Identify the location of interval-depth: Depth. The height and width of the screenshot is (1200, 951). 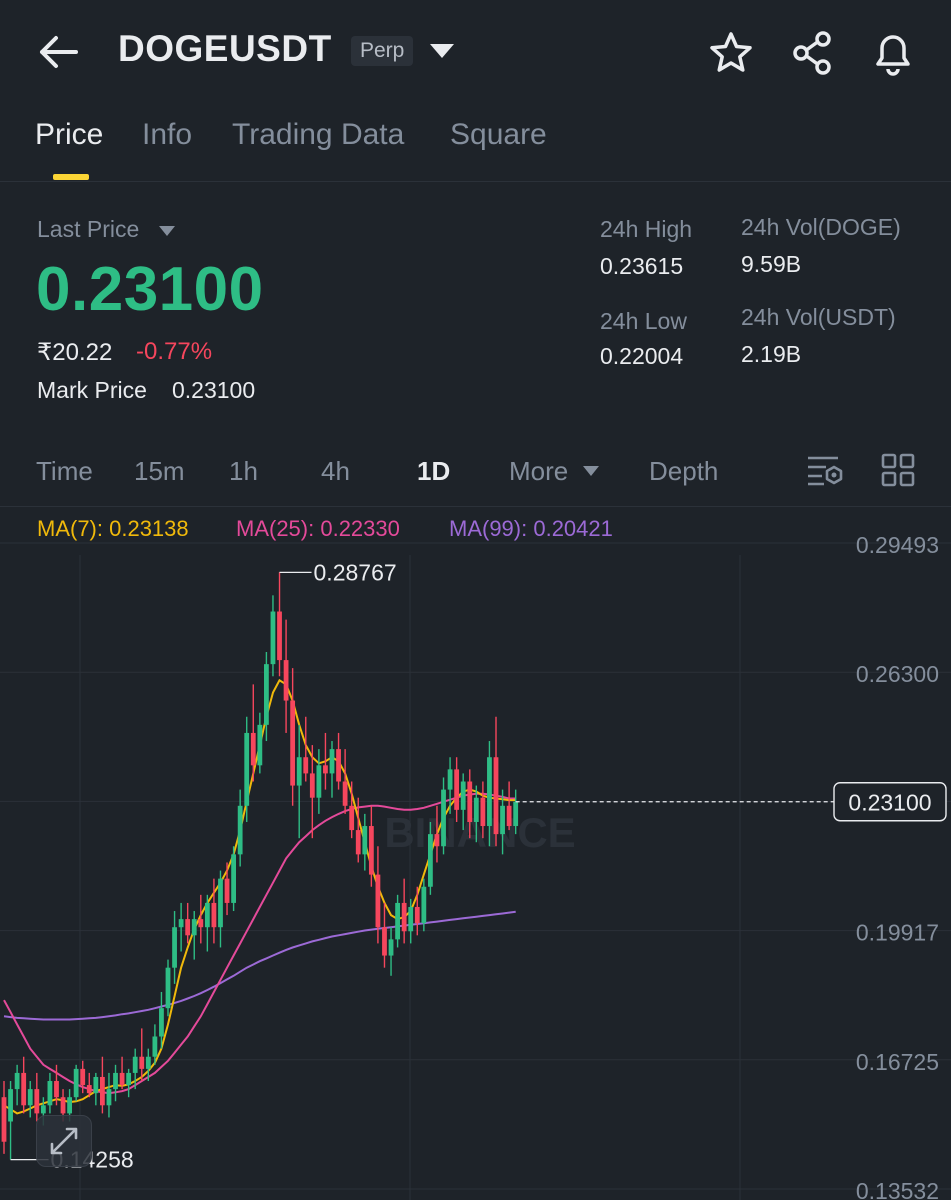
(684, 471).